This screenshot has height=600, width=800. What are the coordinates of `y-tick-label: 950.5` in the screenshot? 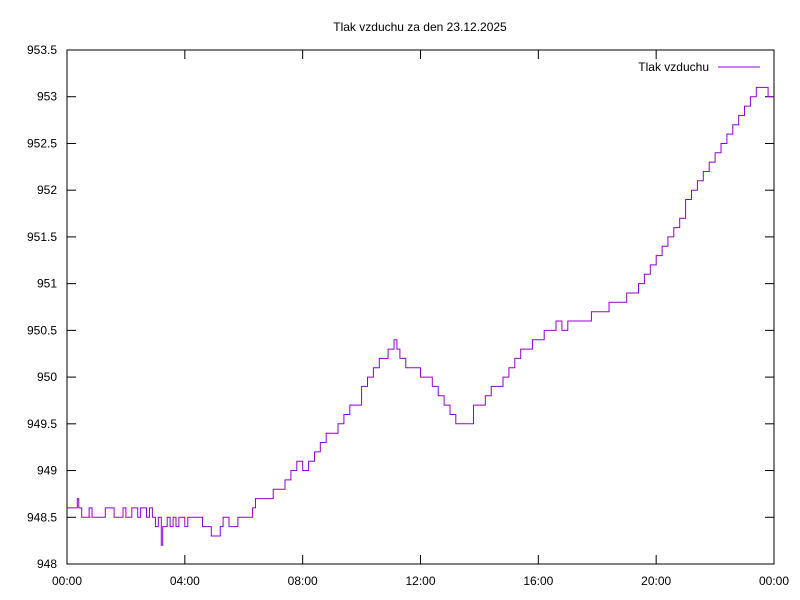 It's located at (42, 330).